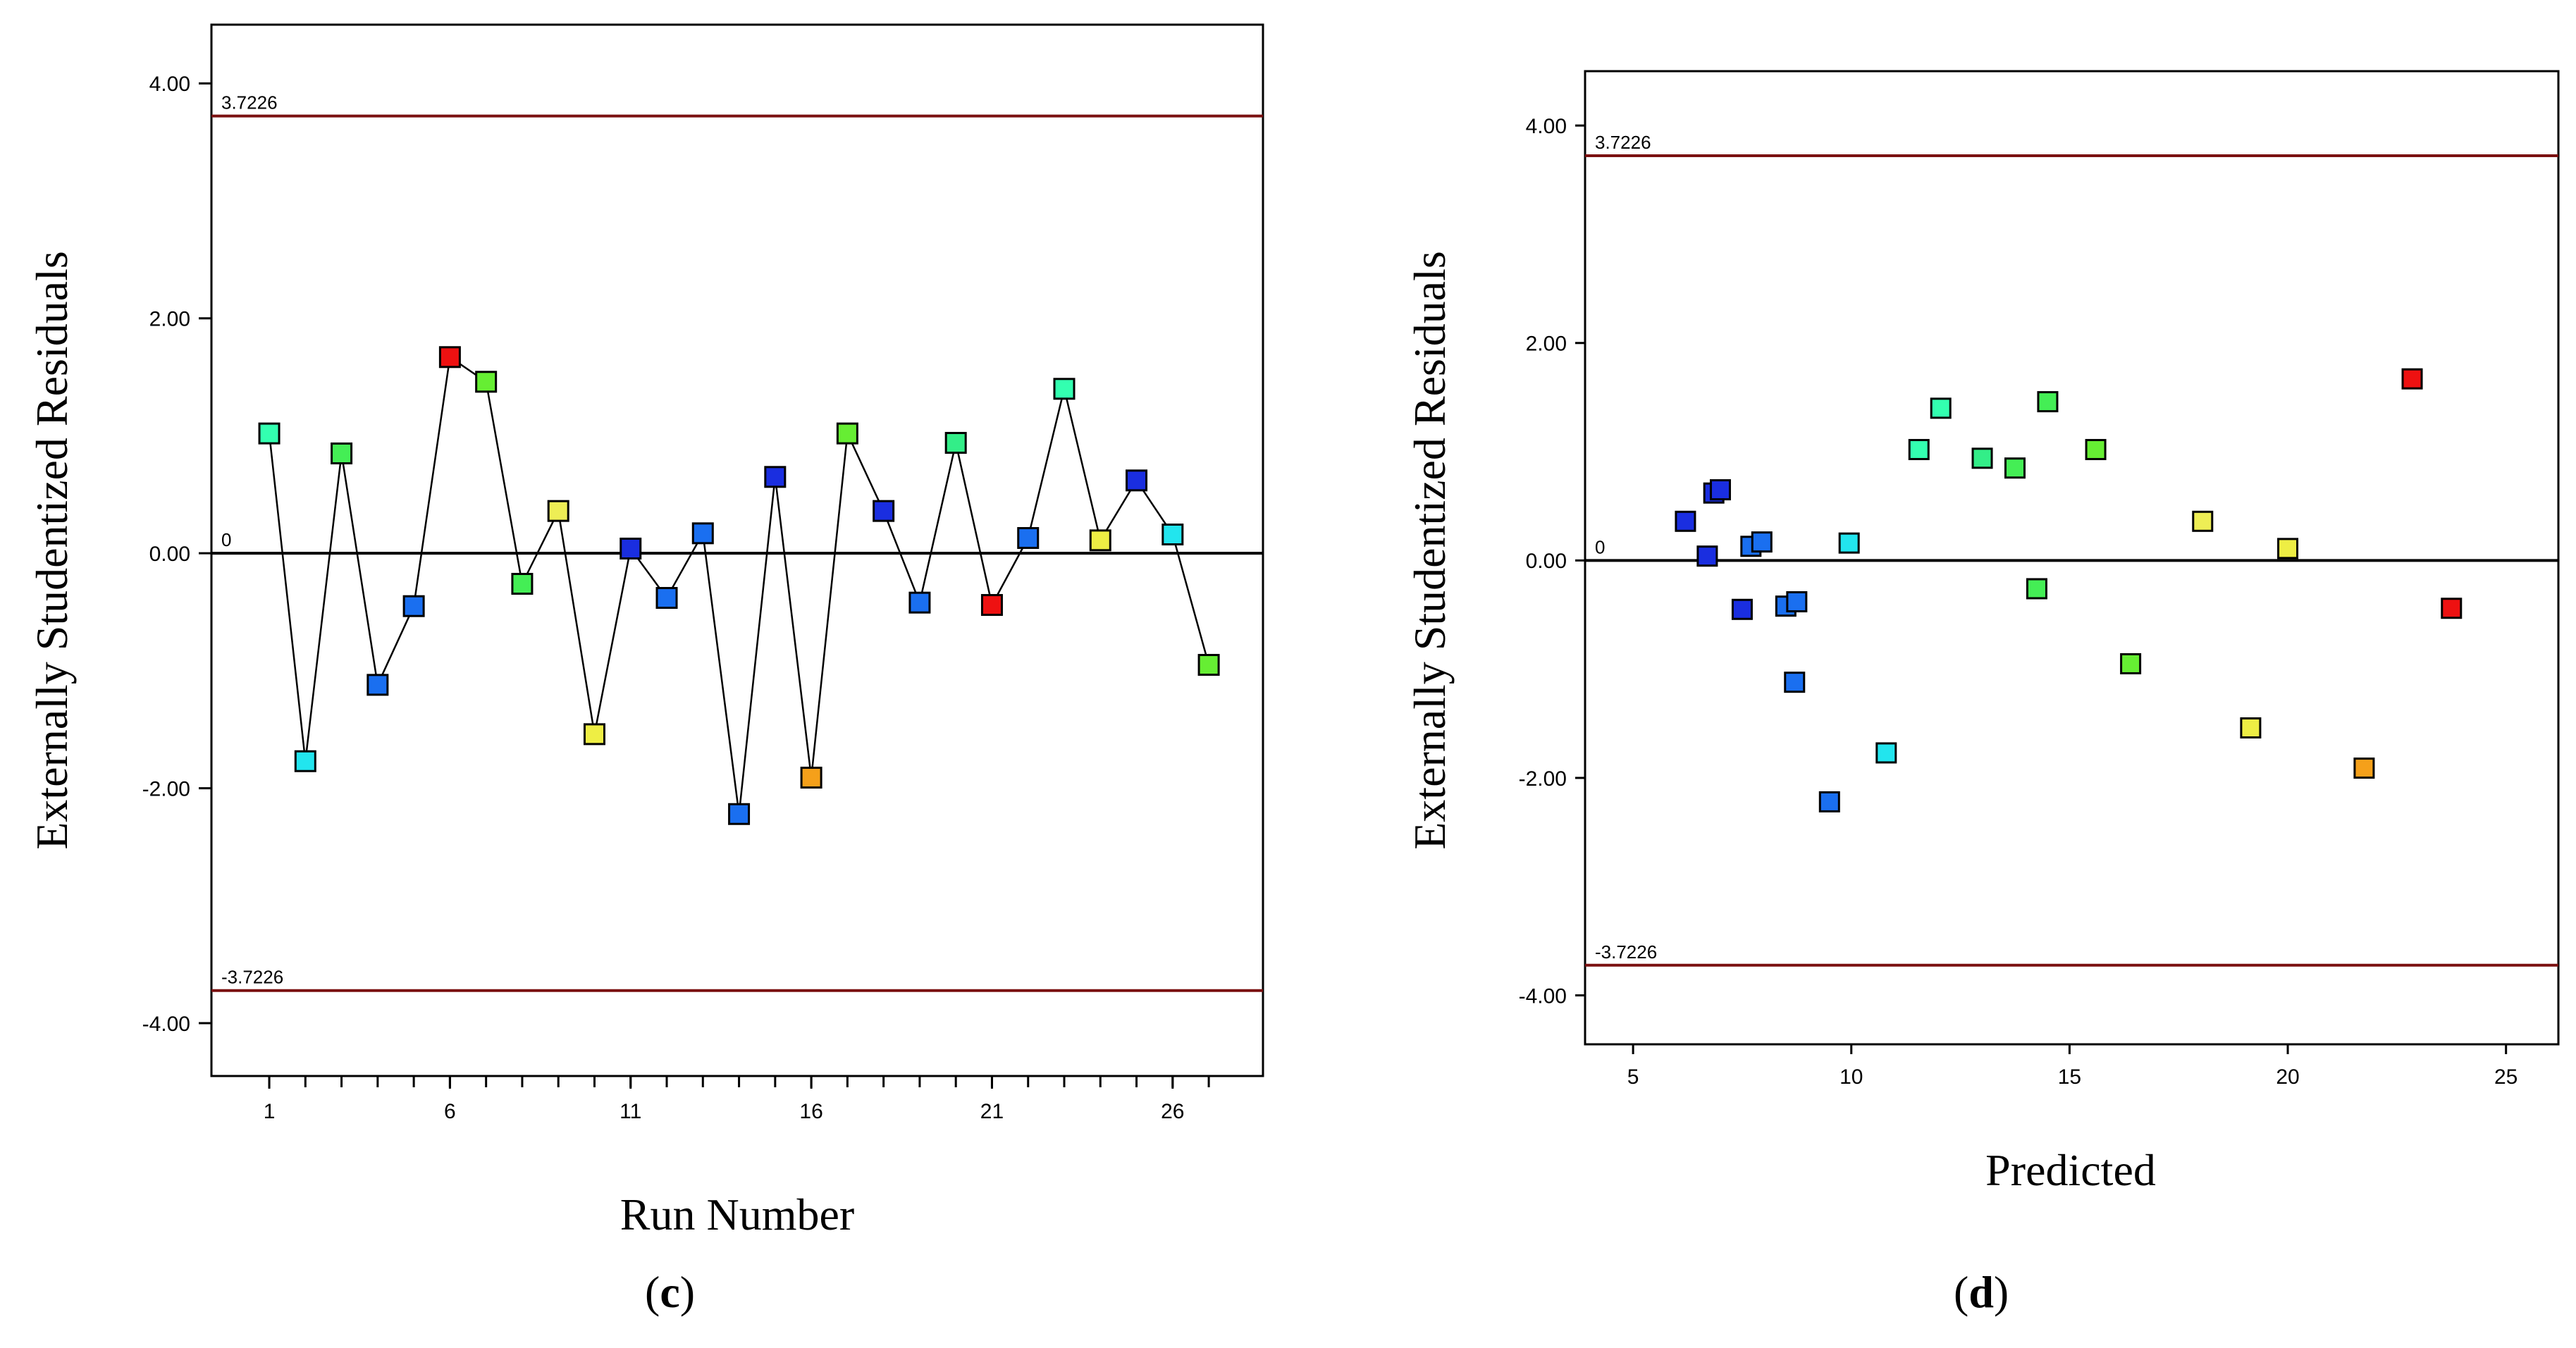 This screenshot has width=2576, height=1348. Describe the element at coordinates (2287, 1077) in the screenshot. I see `x-tick-label: 20` at that location.